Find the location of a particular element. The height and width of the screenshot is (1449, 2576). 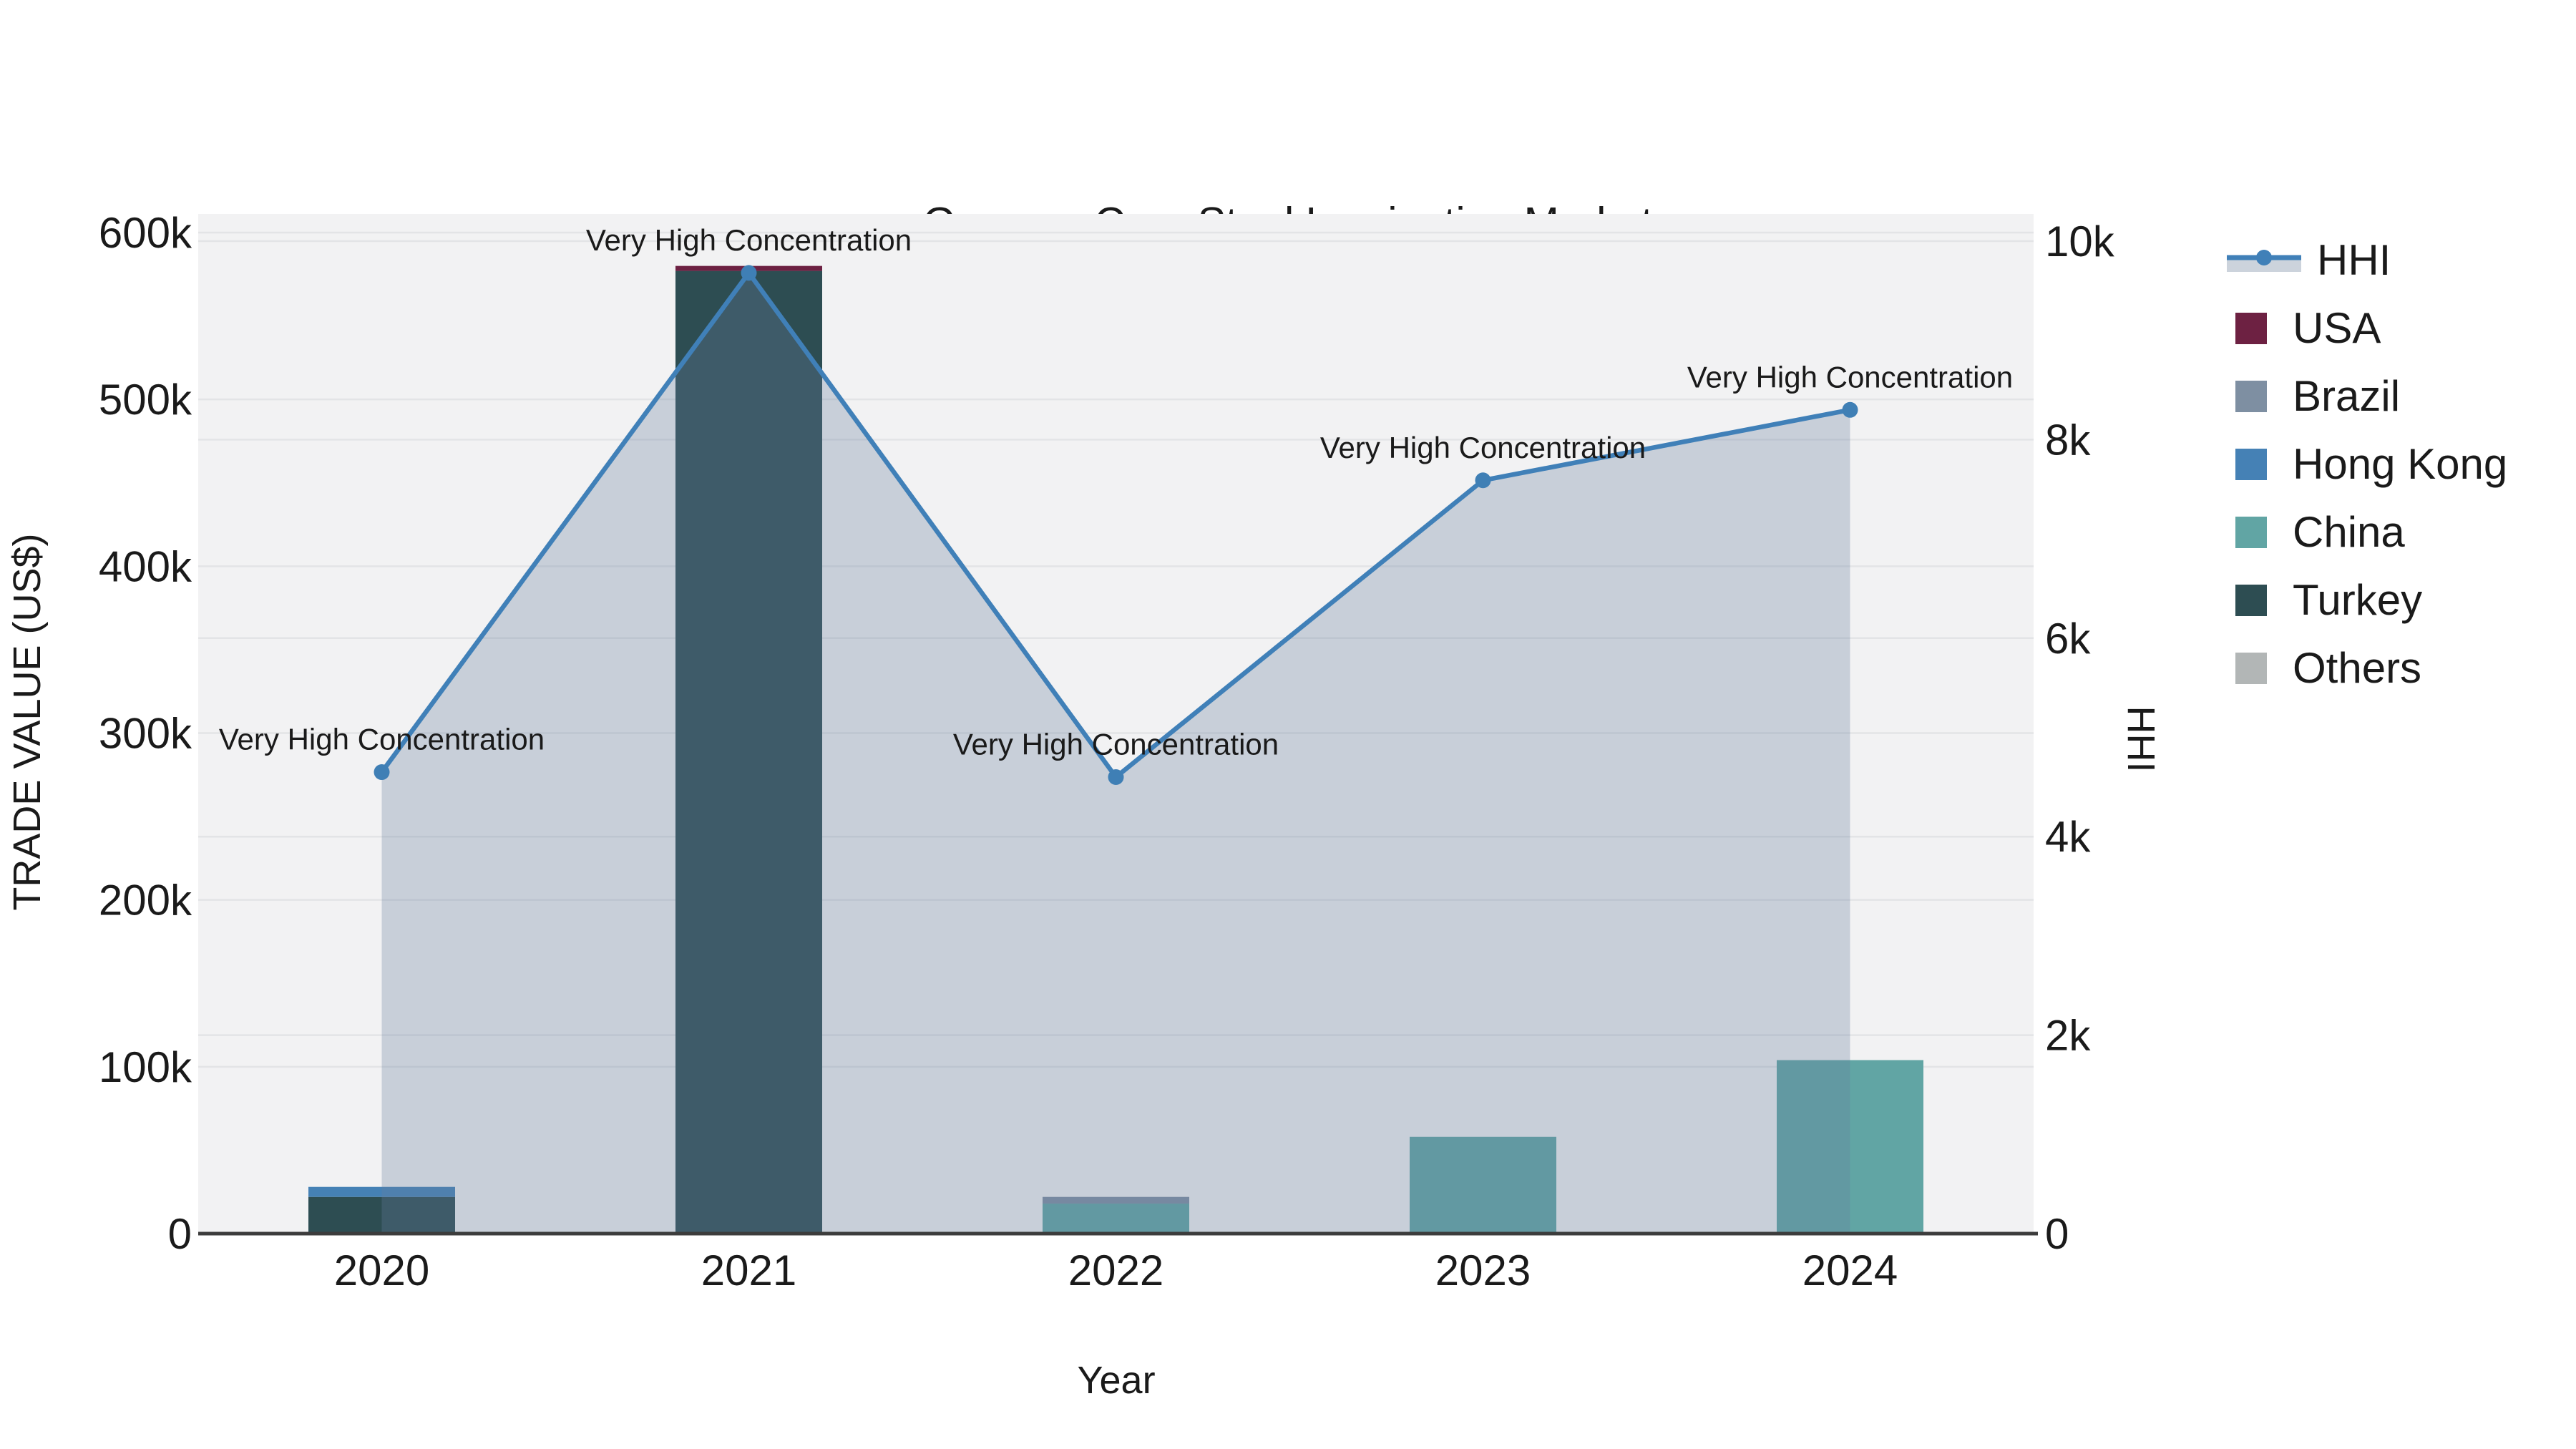

y-left-tick-label: 300k is located at coordinates (145, 734).